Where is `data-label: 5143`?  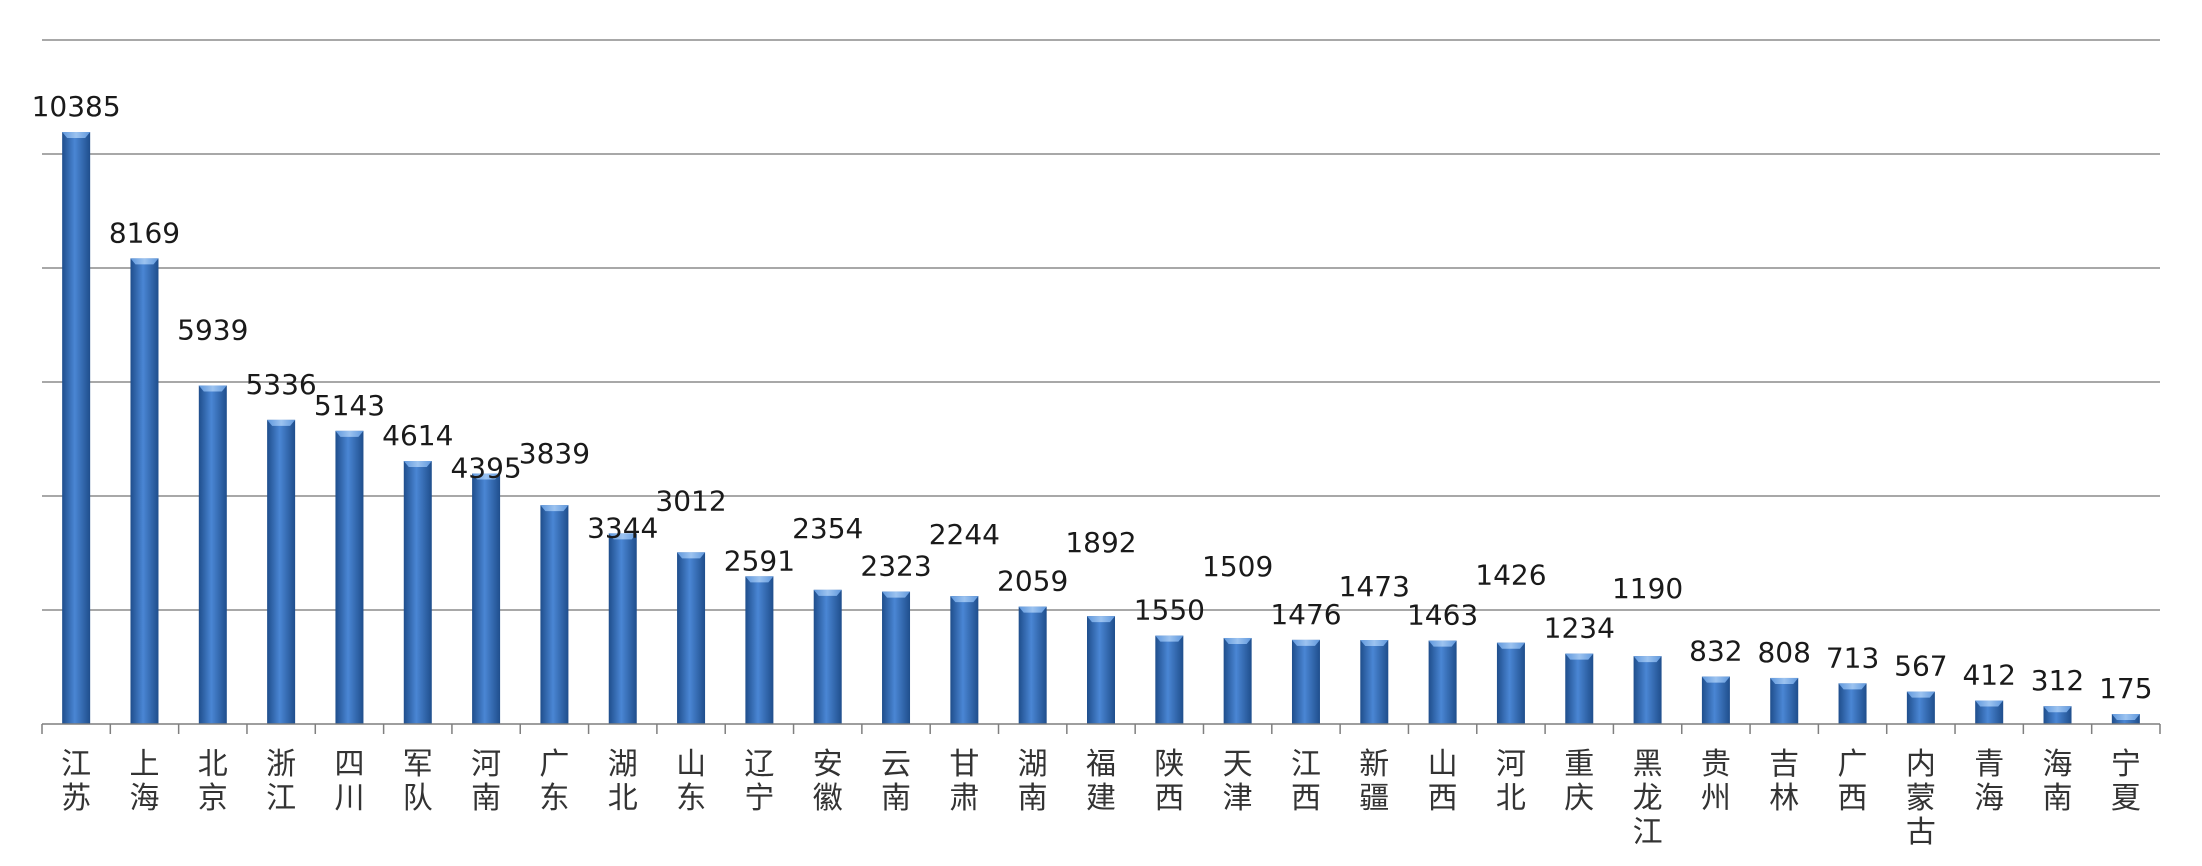
data-label: 5143 is located at coordinates (349, 405).